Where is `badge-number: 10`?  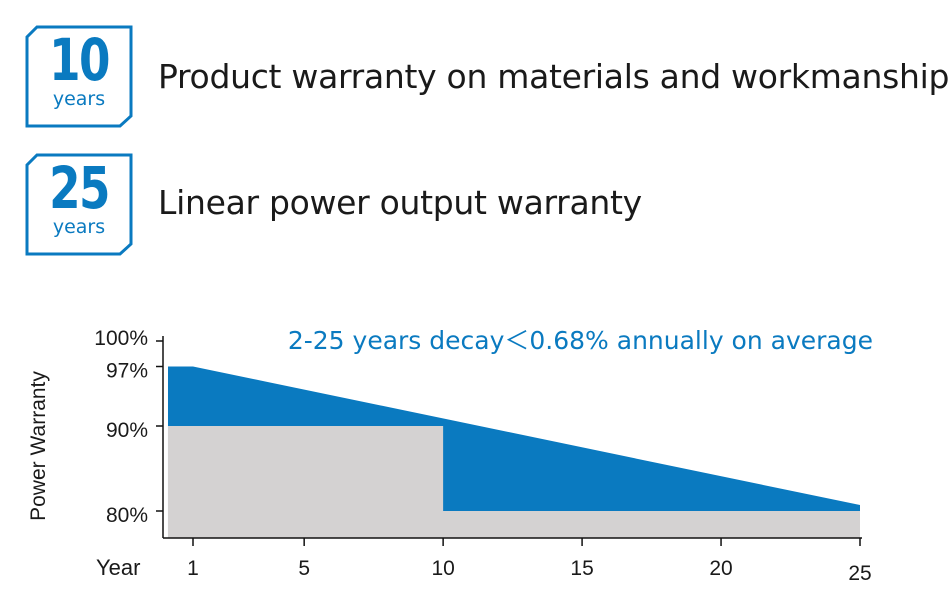 badge-number: 10 is located at coordinates (79, 60).